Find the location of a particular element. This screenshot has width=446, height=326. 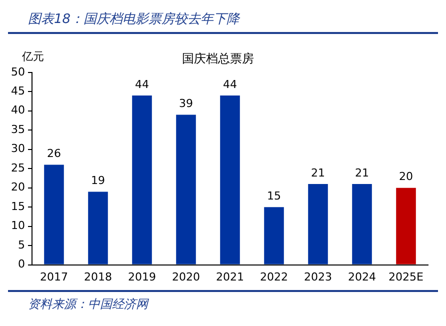

chart-title: 图表18：国庆档电影票房较去年下降 is located at coordinates (223, 21).